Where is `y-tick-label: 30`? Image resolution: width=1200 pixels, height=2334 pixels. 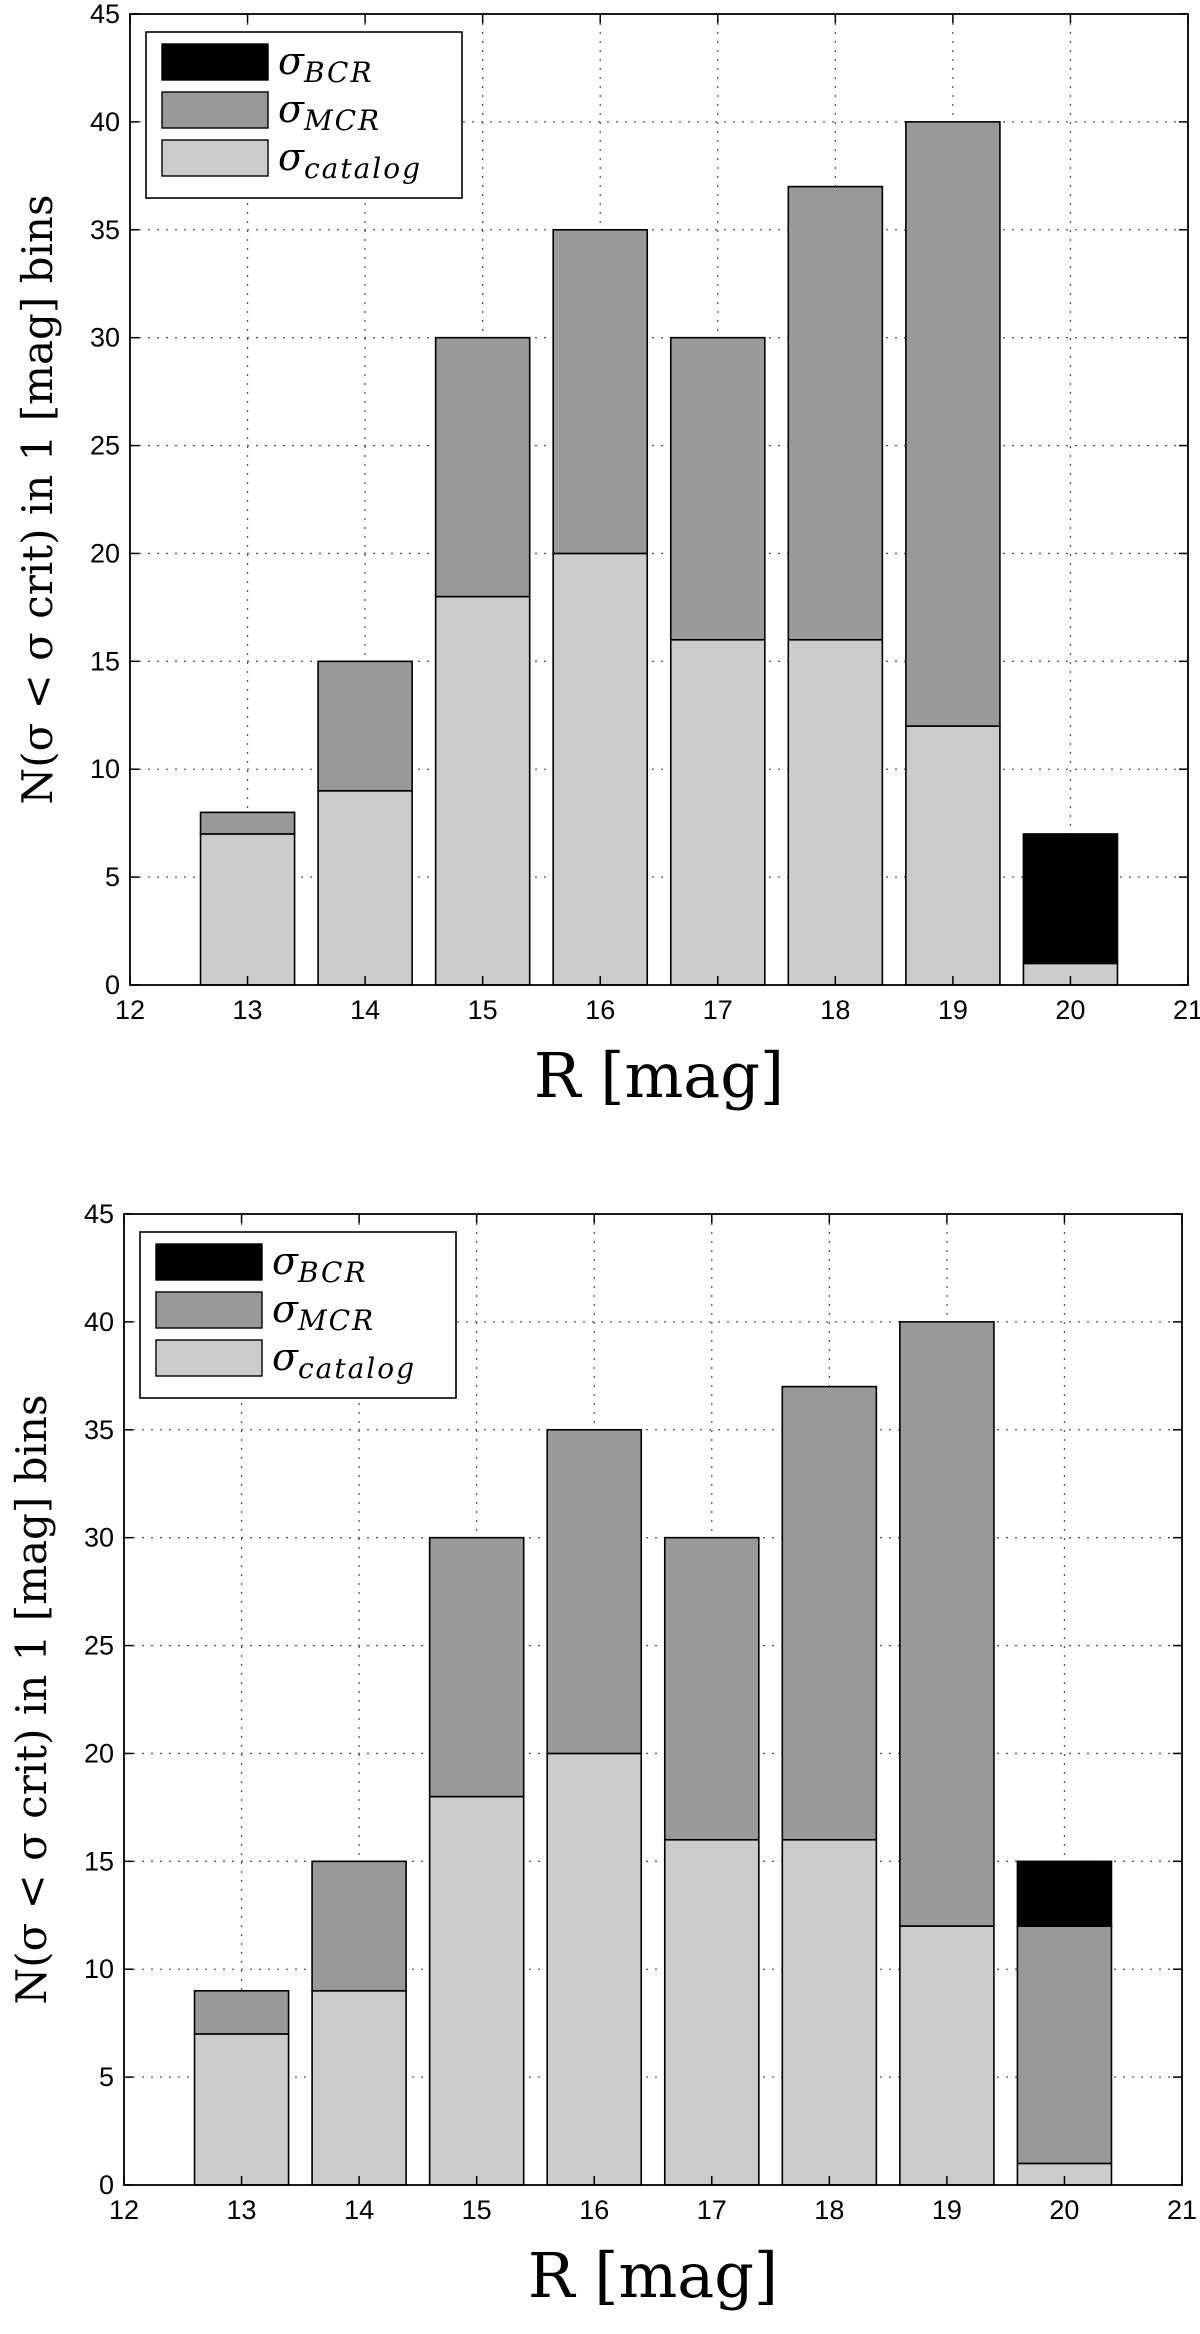
y-tick-label: 30 is located at coordinates (99, 1538).